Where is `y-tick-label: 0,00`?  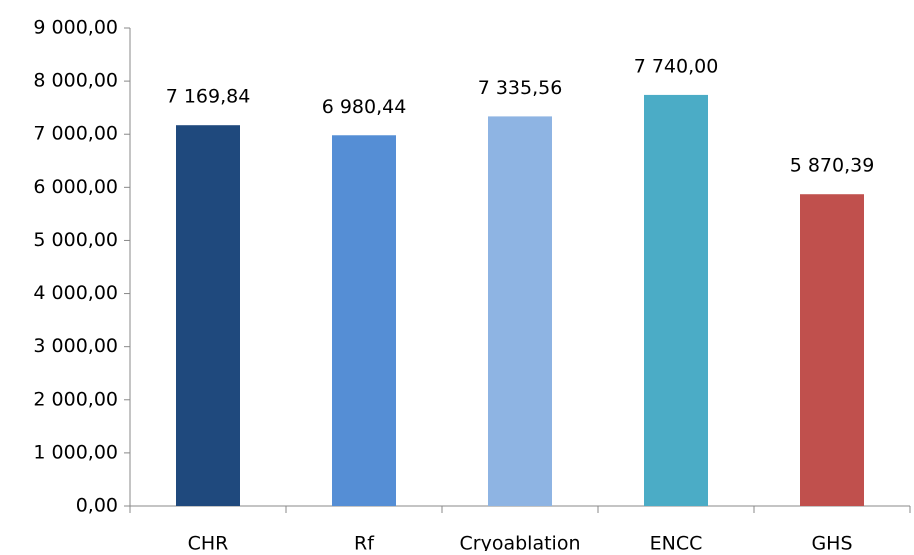
y-tick-label: 0,00 is located at coordinates (97, 506).